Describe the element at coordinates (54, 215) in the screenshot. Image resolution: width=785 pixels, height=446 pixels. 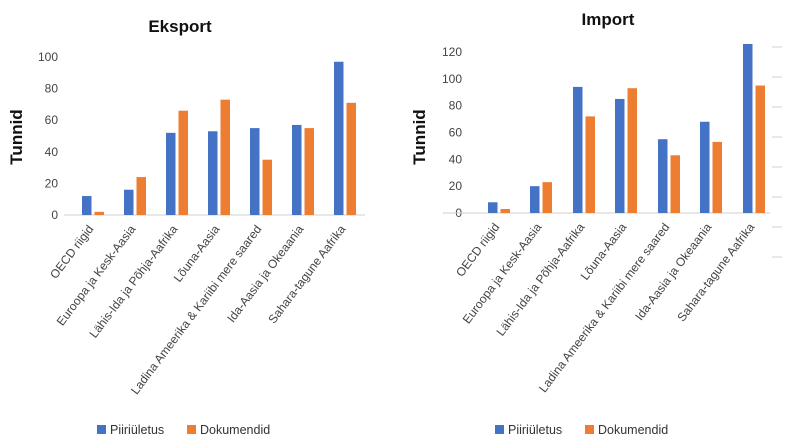
I see `y-tick-label: 0` at that location.